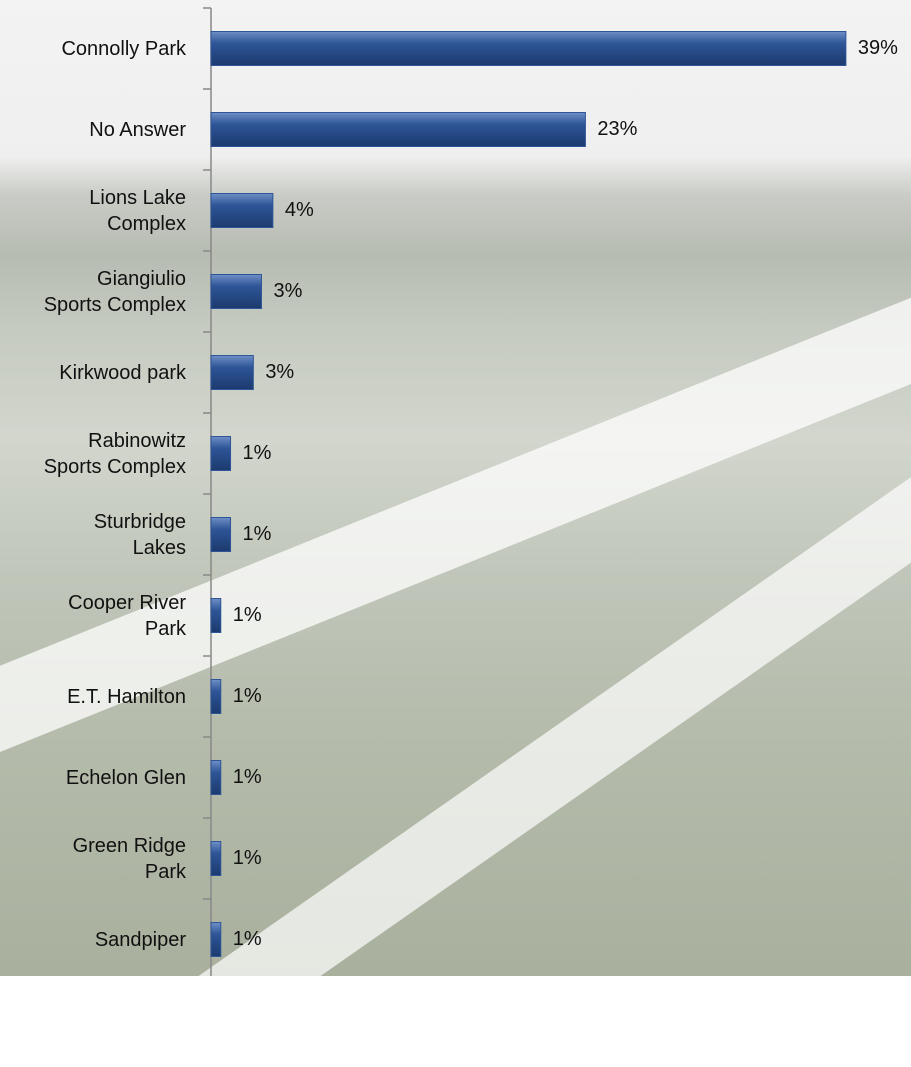 The width and height of the screenshot is (911, 1067). Describe the element at coordinates (617, 129) in the screenshot. I see `value-label: 23%` at that location.